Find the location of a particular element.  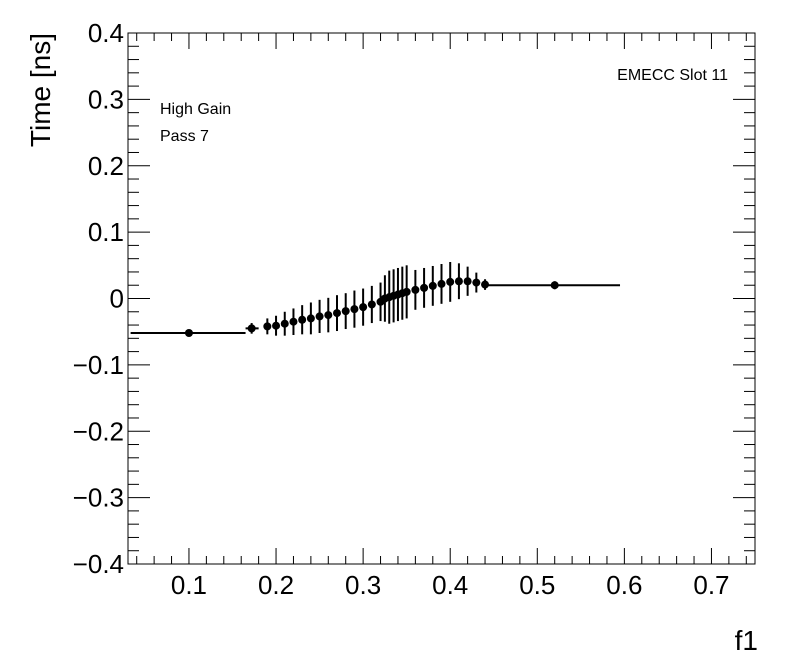

slot-annotation: EMECC Slot 11 is located at coordinates (672, 75).